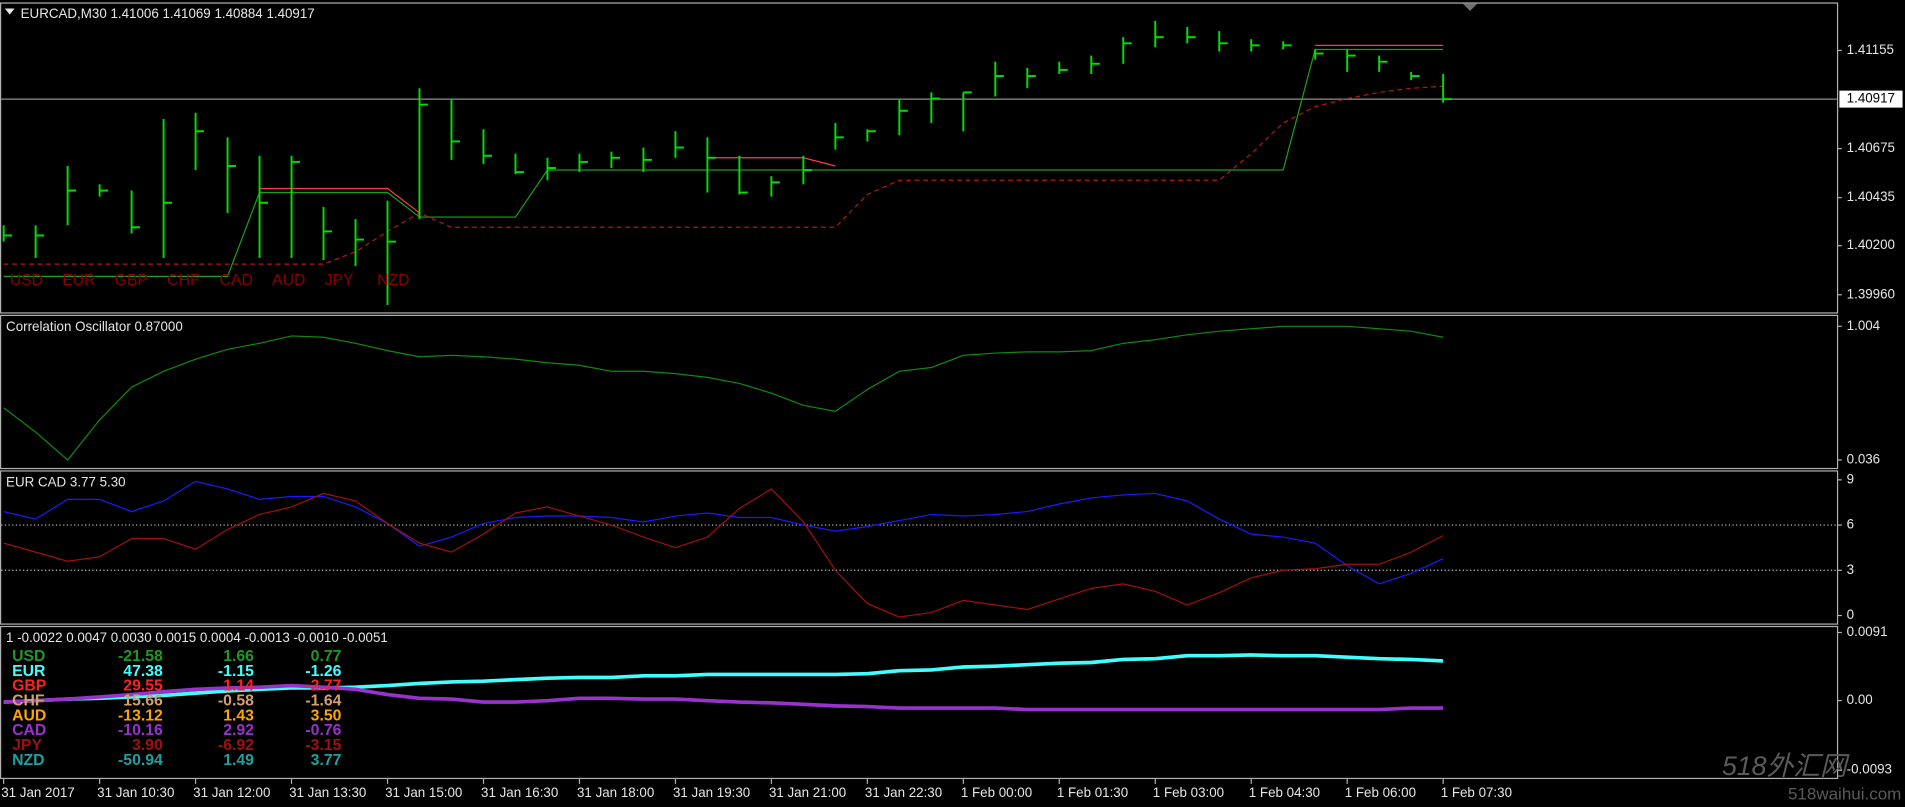 This screenshot has height=807, width=1905. I want to click on menu-arrow, so click(9, 11).